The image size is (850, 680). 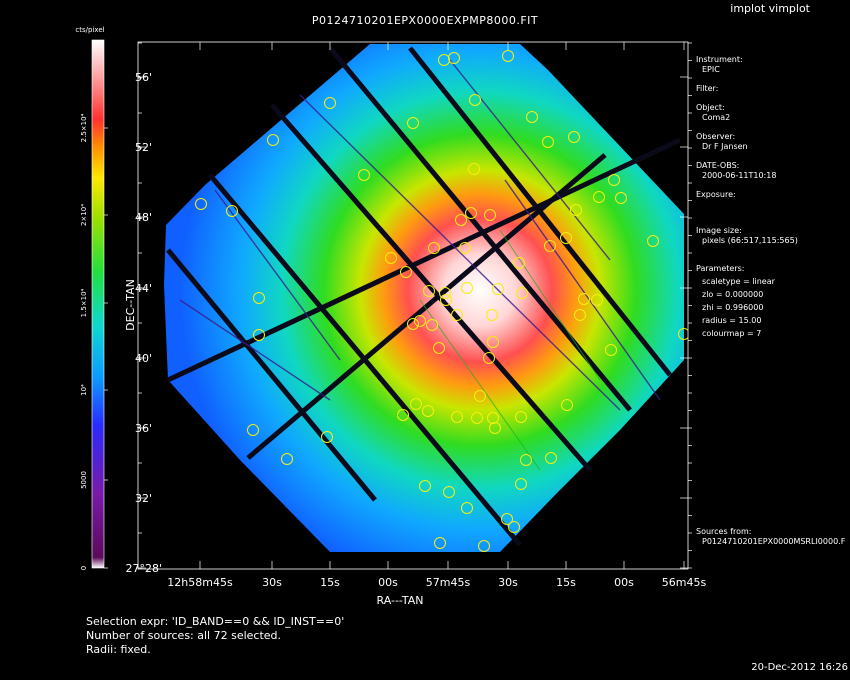 I want to click on colorbar-tick-label: 10⁴, so click(x=84, y=390).